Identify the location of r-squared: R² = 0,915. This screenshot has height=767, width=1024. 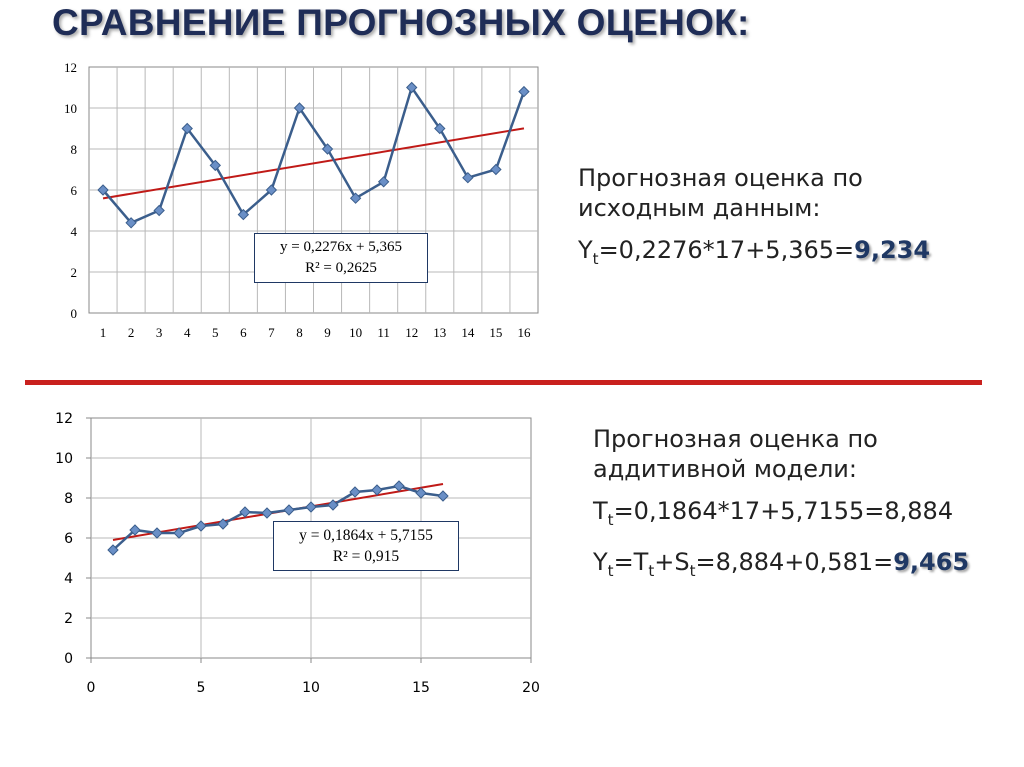
(366, 556).